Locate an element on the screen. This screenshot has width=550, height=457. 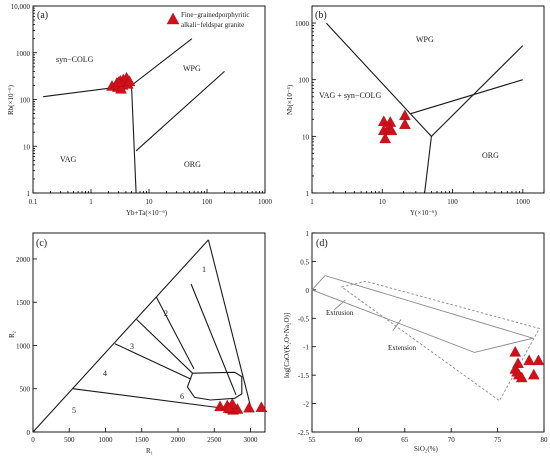
x-tick-label: 75 is located at coordinates (498, 440).